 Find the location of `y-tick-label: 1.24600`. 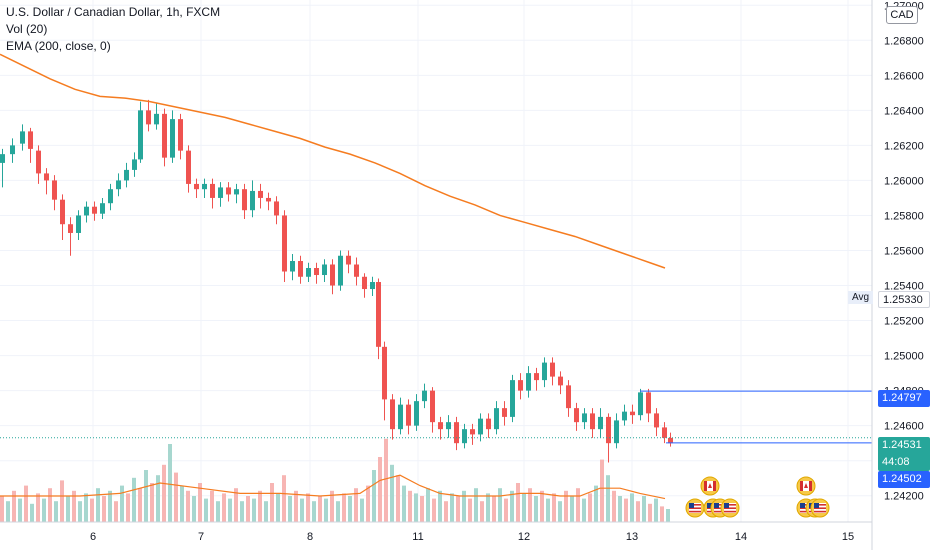

y-tick-label: 1.24600 is located at coordinates (904, 427).